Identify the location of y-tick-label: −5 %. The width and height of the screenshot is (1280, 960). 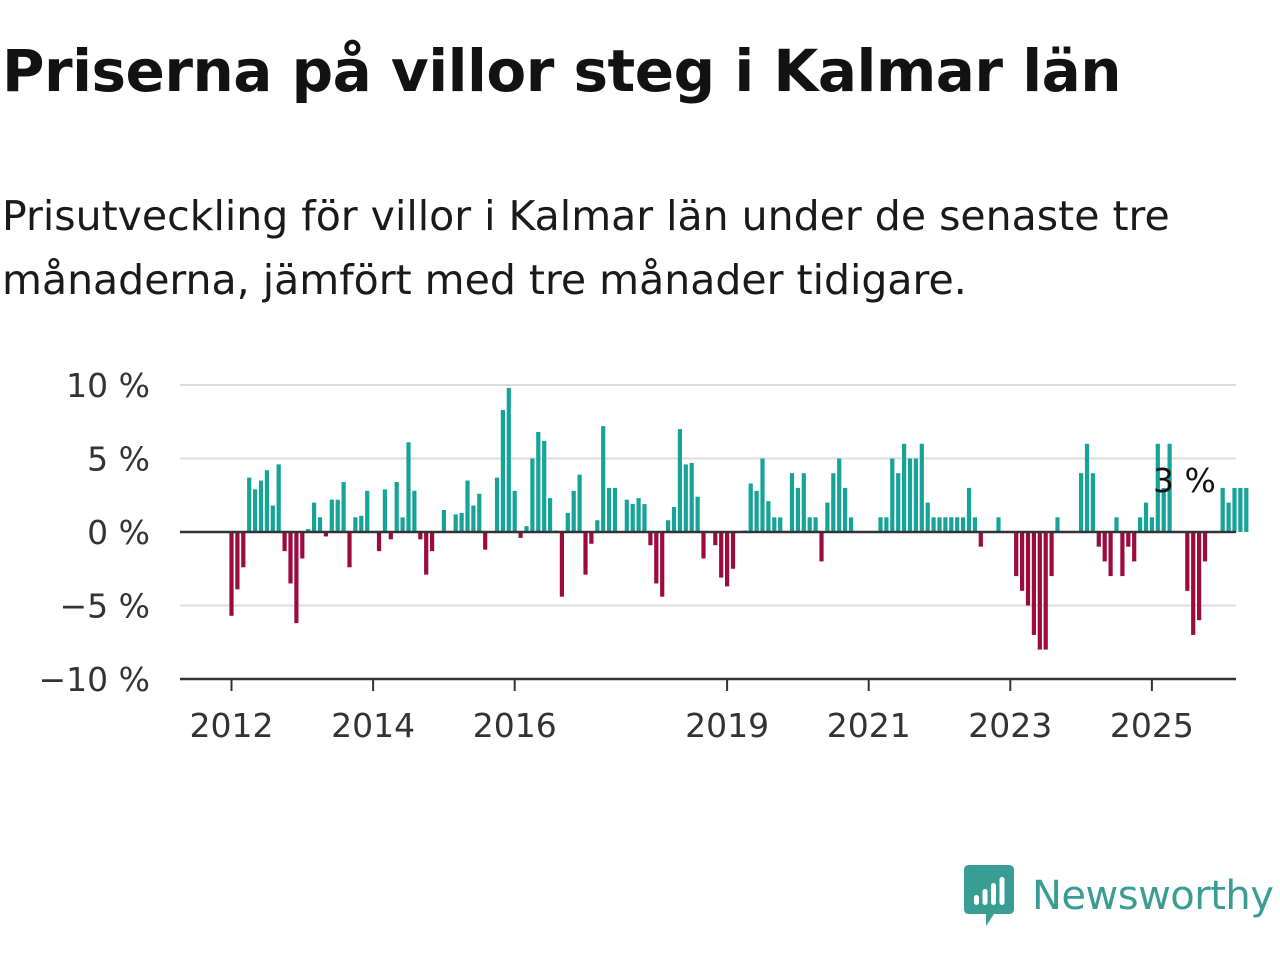
(105, 606).